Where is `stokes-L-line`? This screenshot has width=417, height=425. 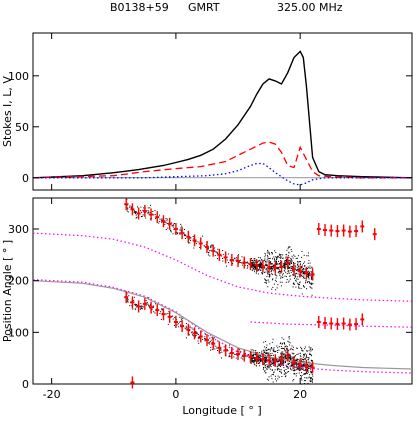 stokes-L-line is located at coordinates (222, 160).